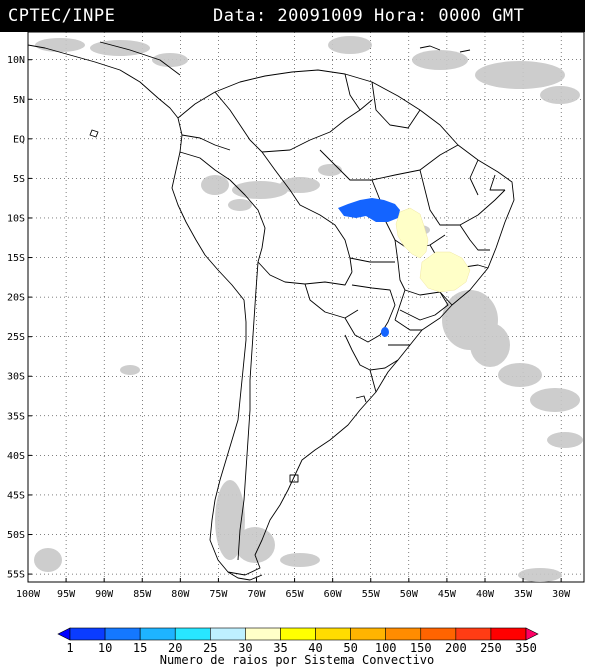 The image size is (600, 670). Describe the element at coordinates (350, 648) in the screenshot. I see `colorbar-level-label: 50` at that location.